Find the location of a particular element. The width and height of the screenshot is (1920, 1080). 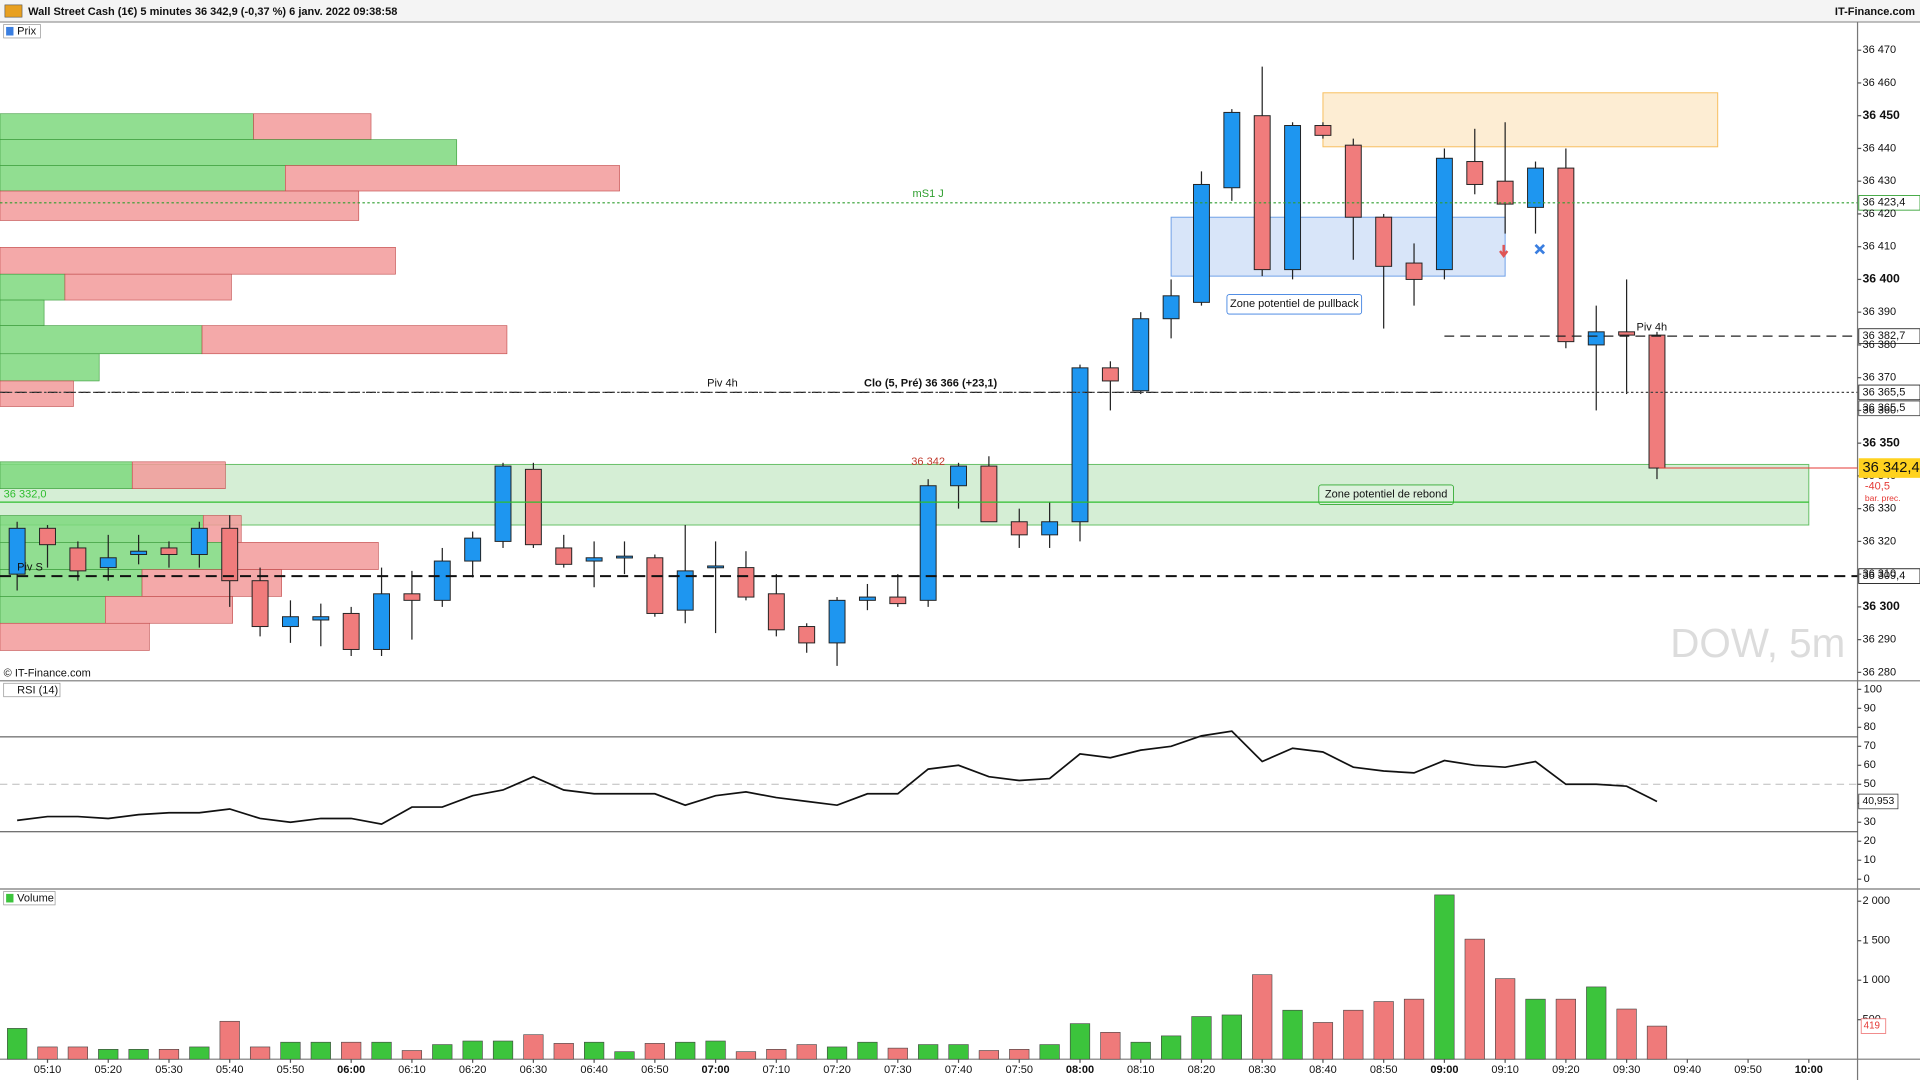

rsi-line is located at coordinates (837, 778).